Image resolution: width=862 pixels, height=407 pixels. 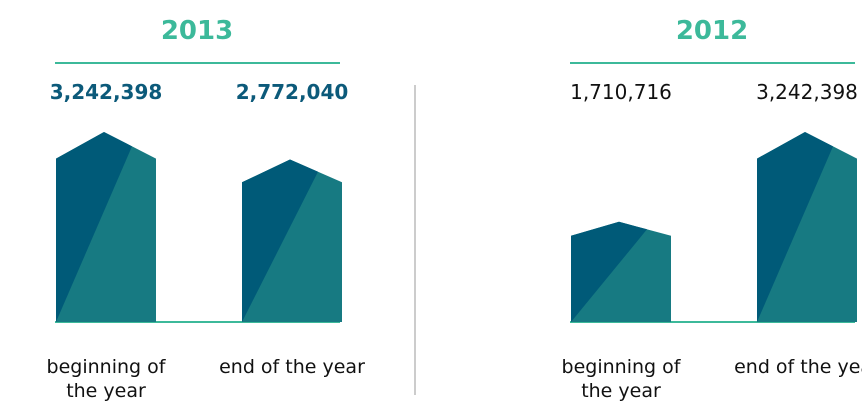 I want to click on value-label: 2,772,040, so click(x=292, y=92).